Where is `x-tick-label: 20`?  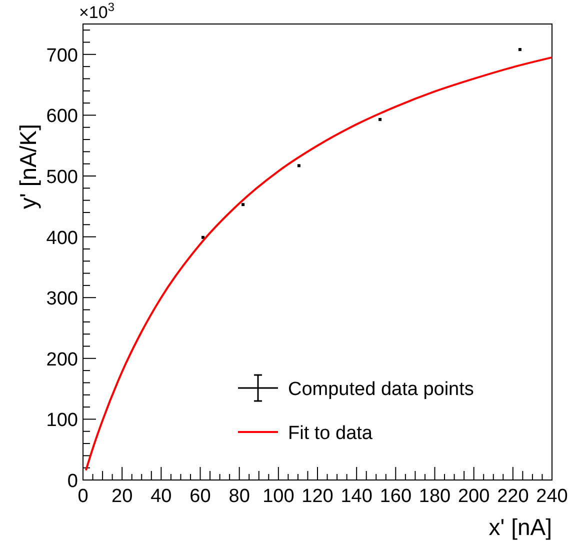 x-tick-label: 20 is located at coordinates (122, 496).